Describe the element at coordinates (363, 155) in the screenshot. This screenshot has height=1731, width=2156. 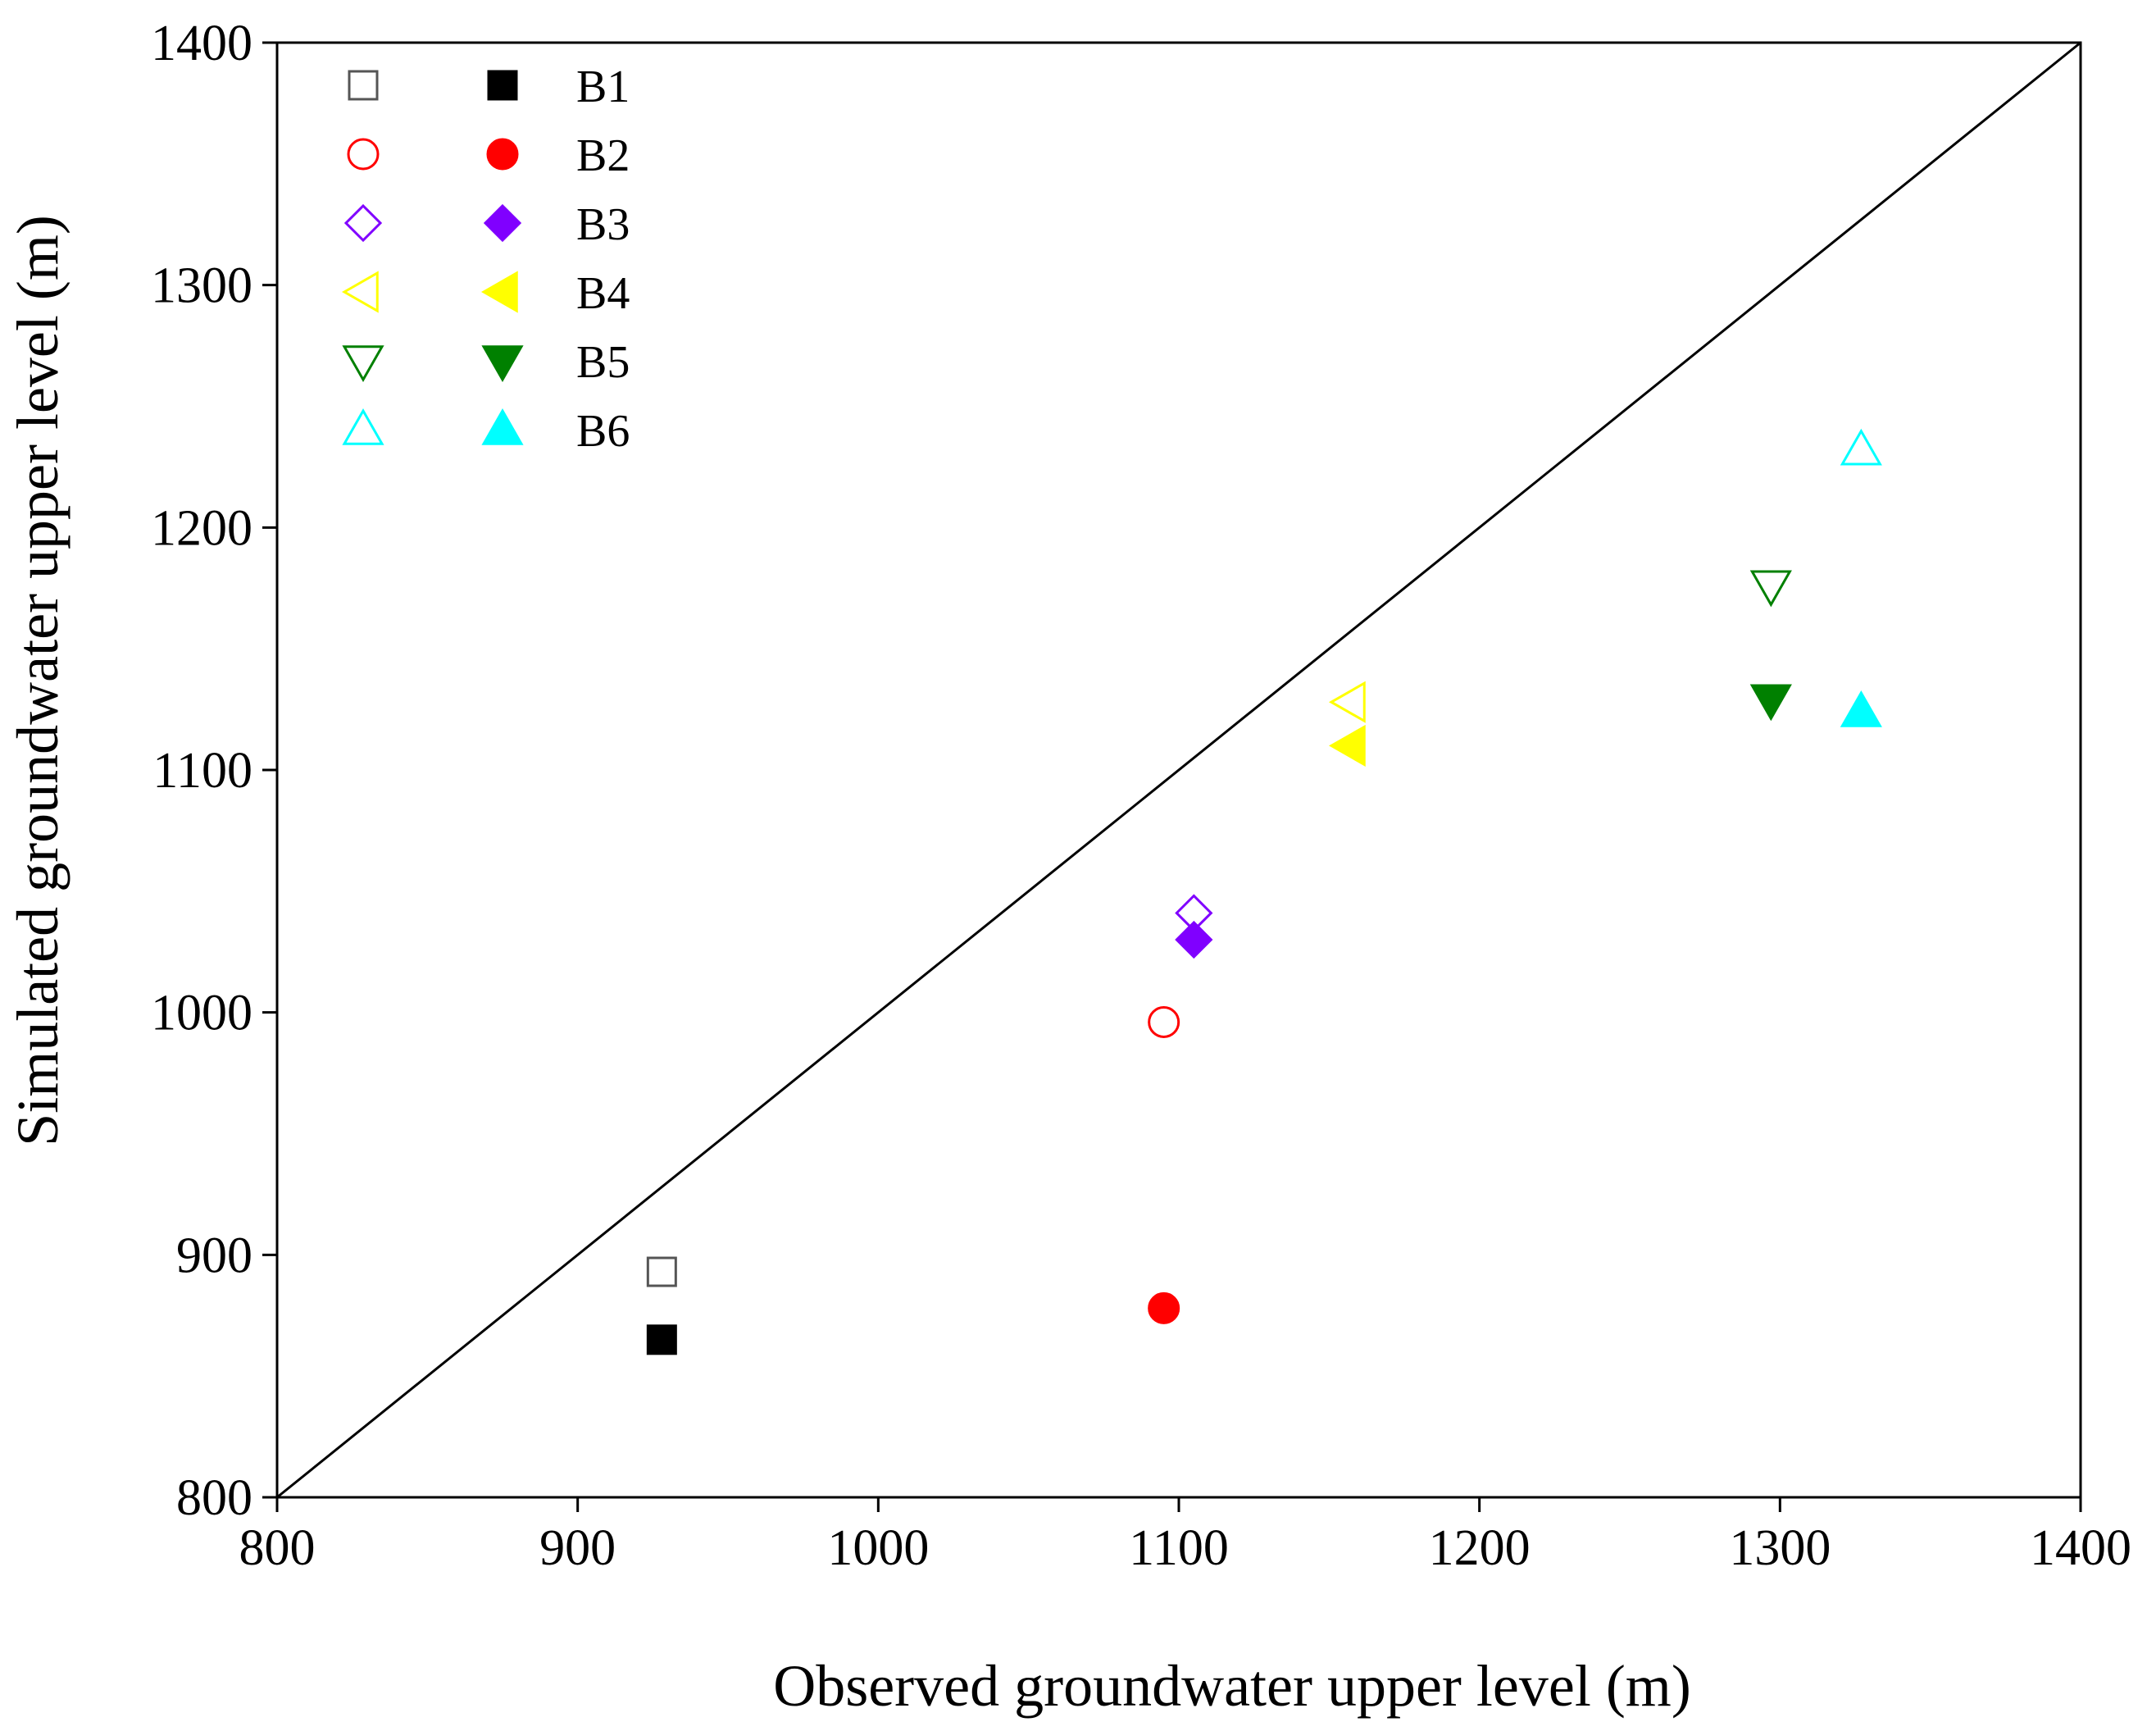
I see `legend-marker-b2-open` at that location.